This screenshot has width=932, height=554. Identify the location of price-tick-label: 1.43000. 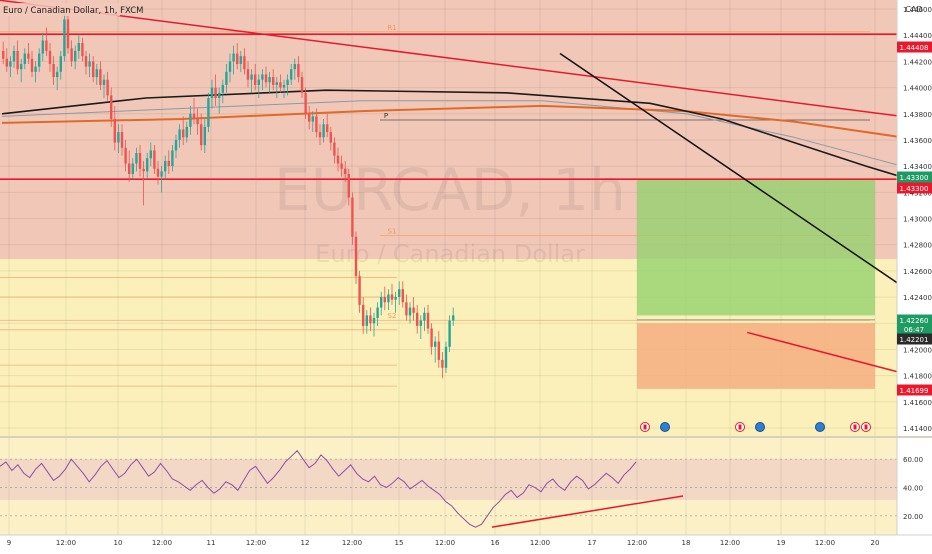
(917, 220).